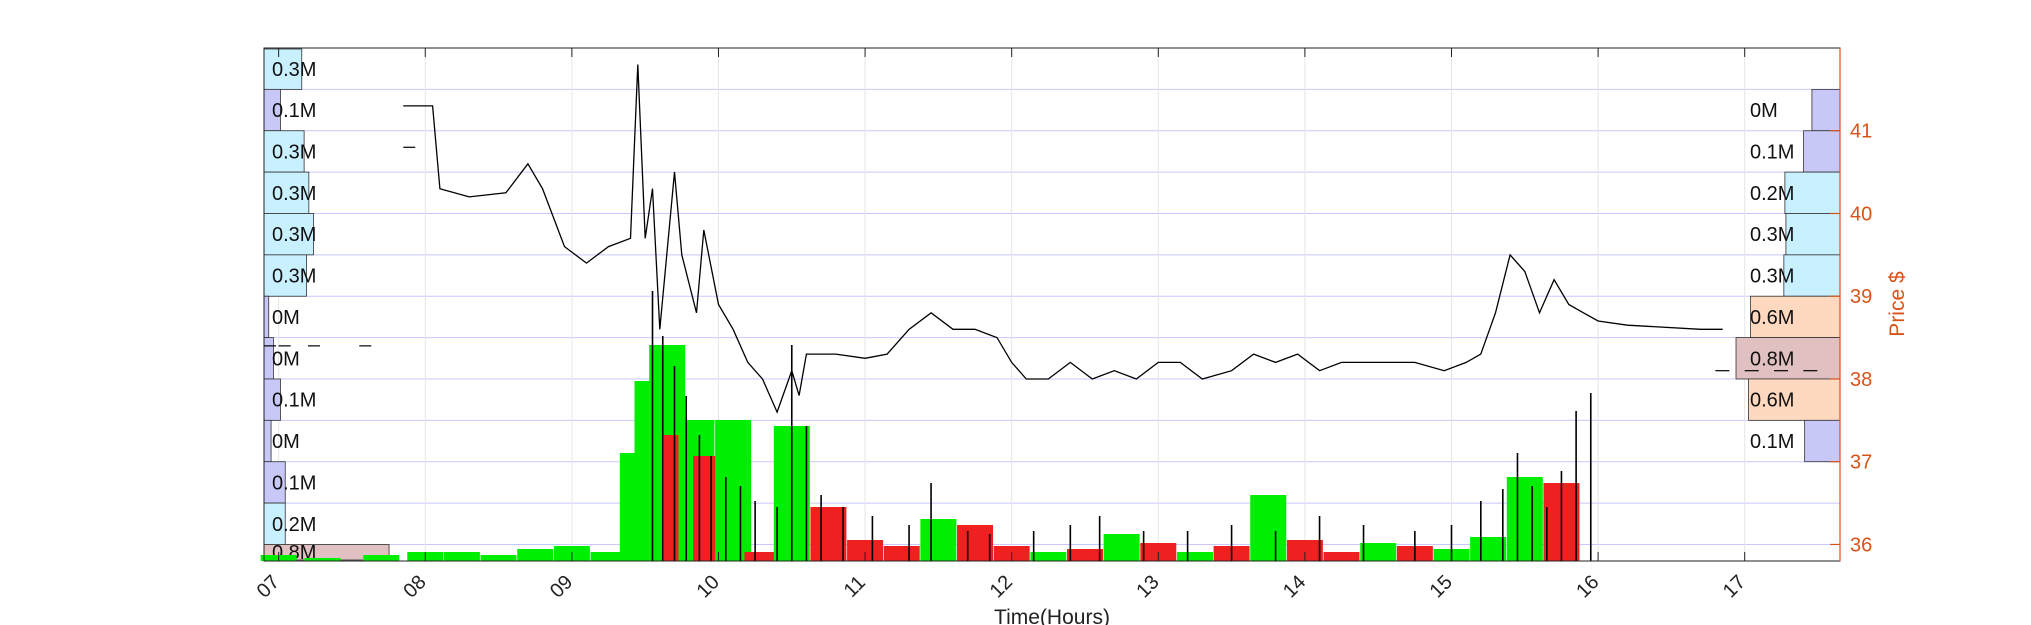 This screenshot has height=625, width=2031. I want to click on y-tick-label: 37, so click(1861, 463).